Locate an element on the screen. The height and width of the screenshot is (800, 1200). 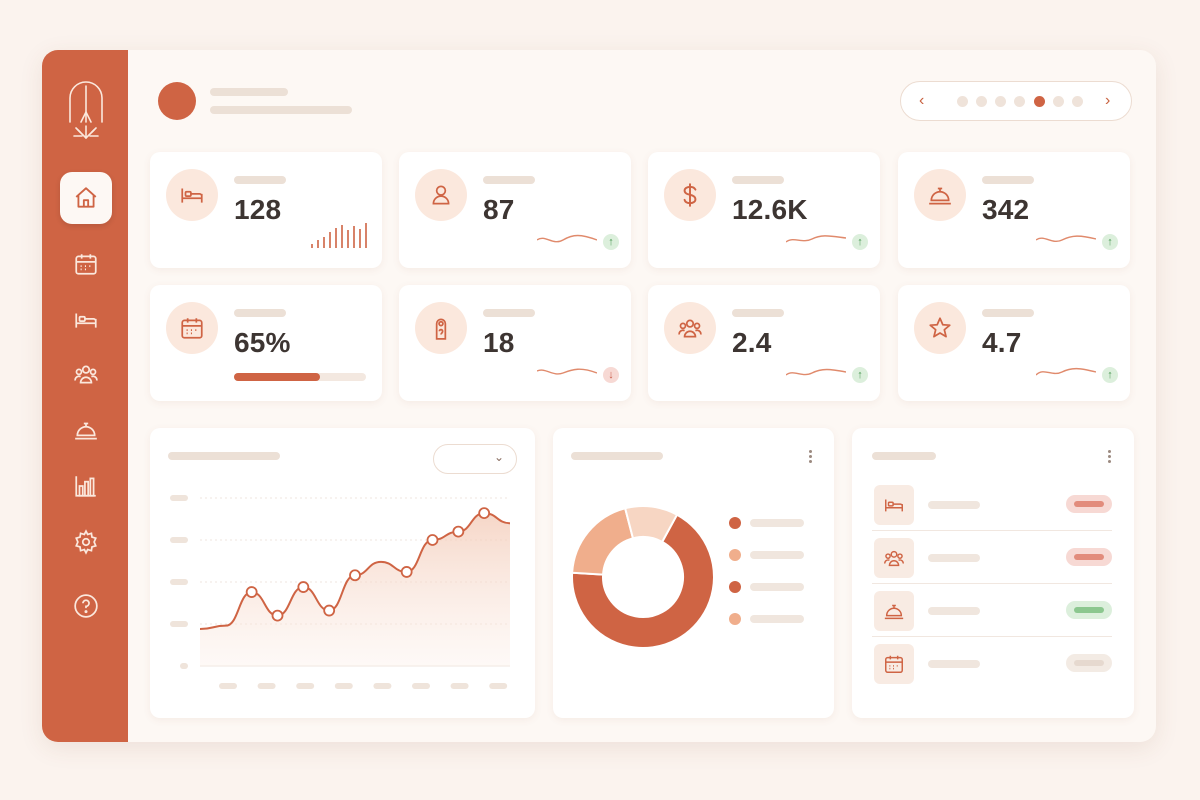
kpi-card-avg-guests: 2.4 ↑ is located at coordinates (764, 343).